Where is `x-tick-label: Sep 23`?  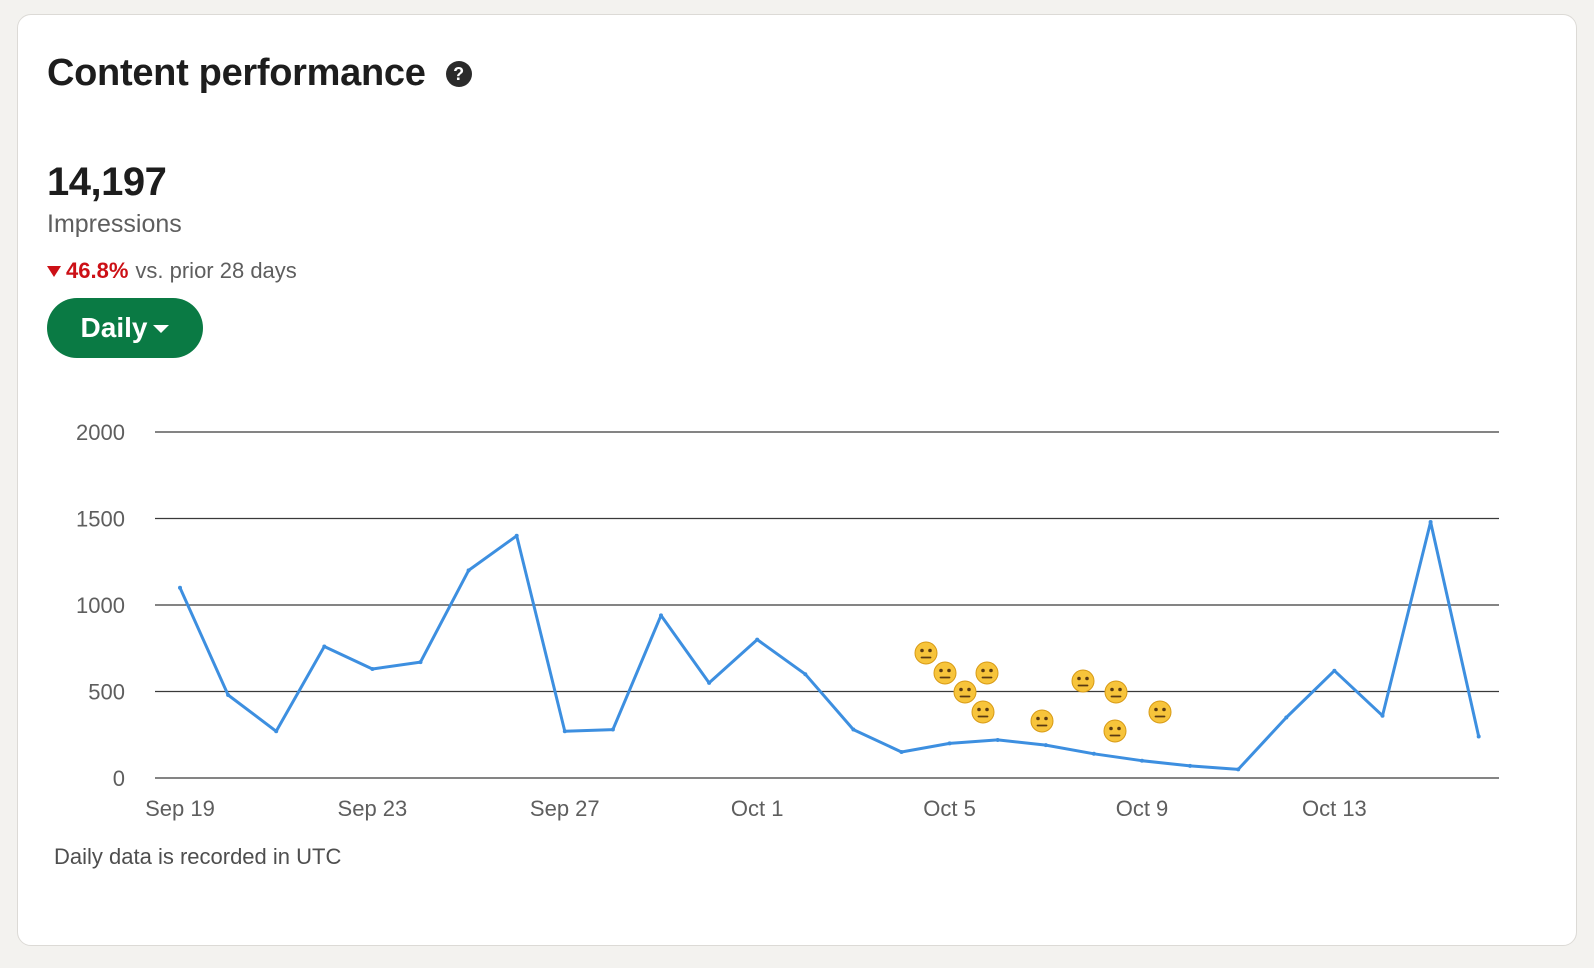 x-tick-label: Sep 23 is located at coordinates (373, 808).